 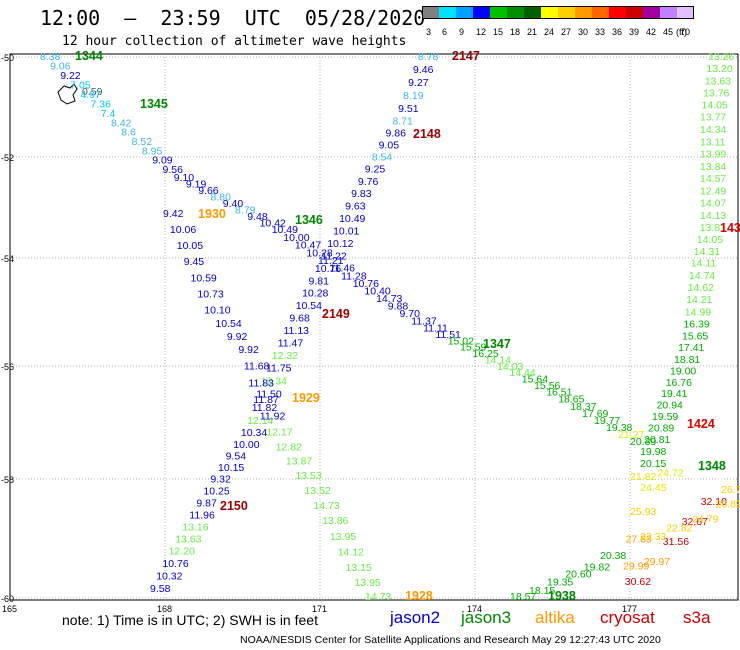 What do you see at coordinates (713, 191) in the screenshot?
I see `wave-height-label: 12.49` at bounding box center [713, 191].